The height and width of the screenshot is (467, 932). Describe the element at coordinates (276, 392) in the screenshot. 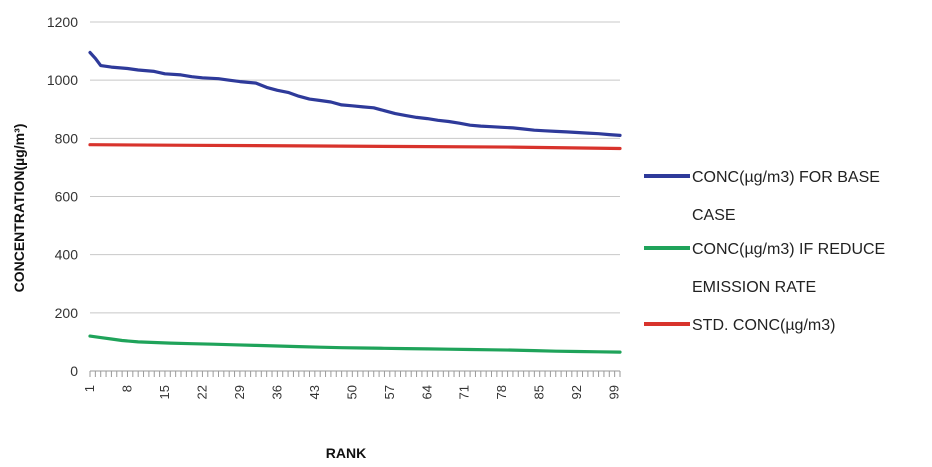

I see `x-tick-label: 36` at that location.